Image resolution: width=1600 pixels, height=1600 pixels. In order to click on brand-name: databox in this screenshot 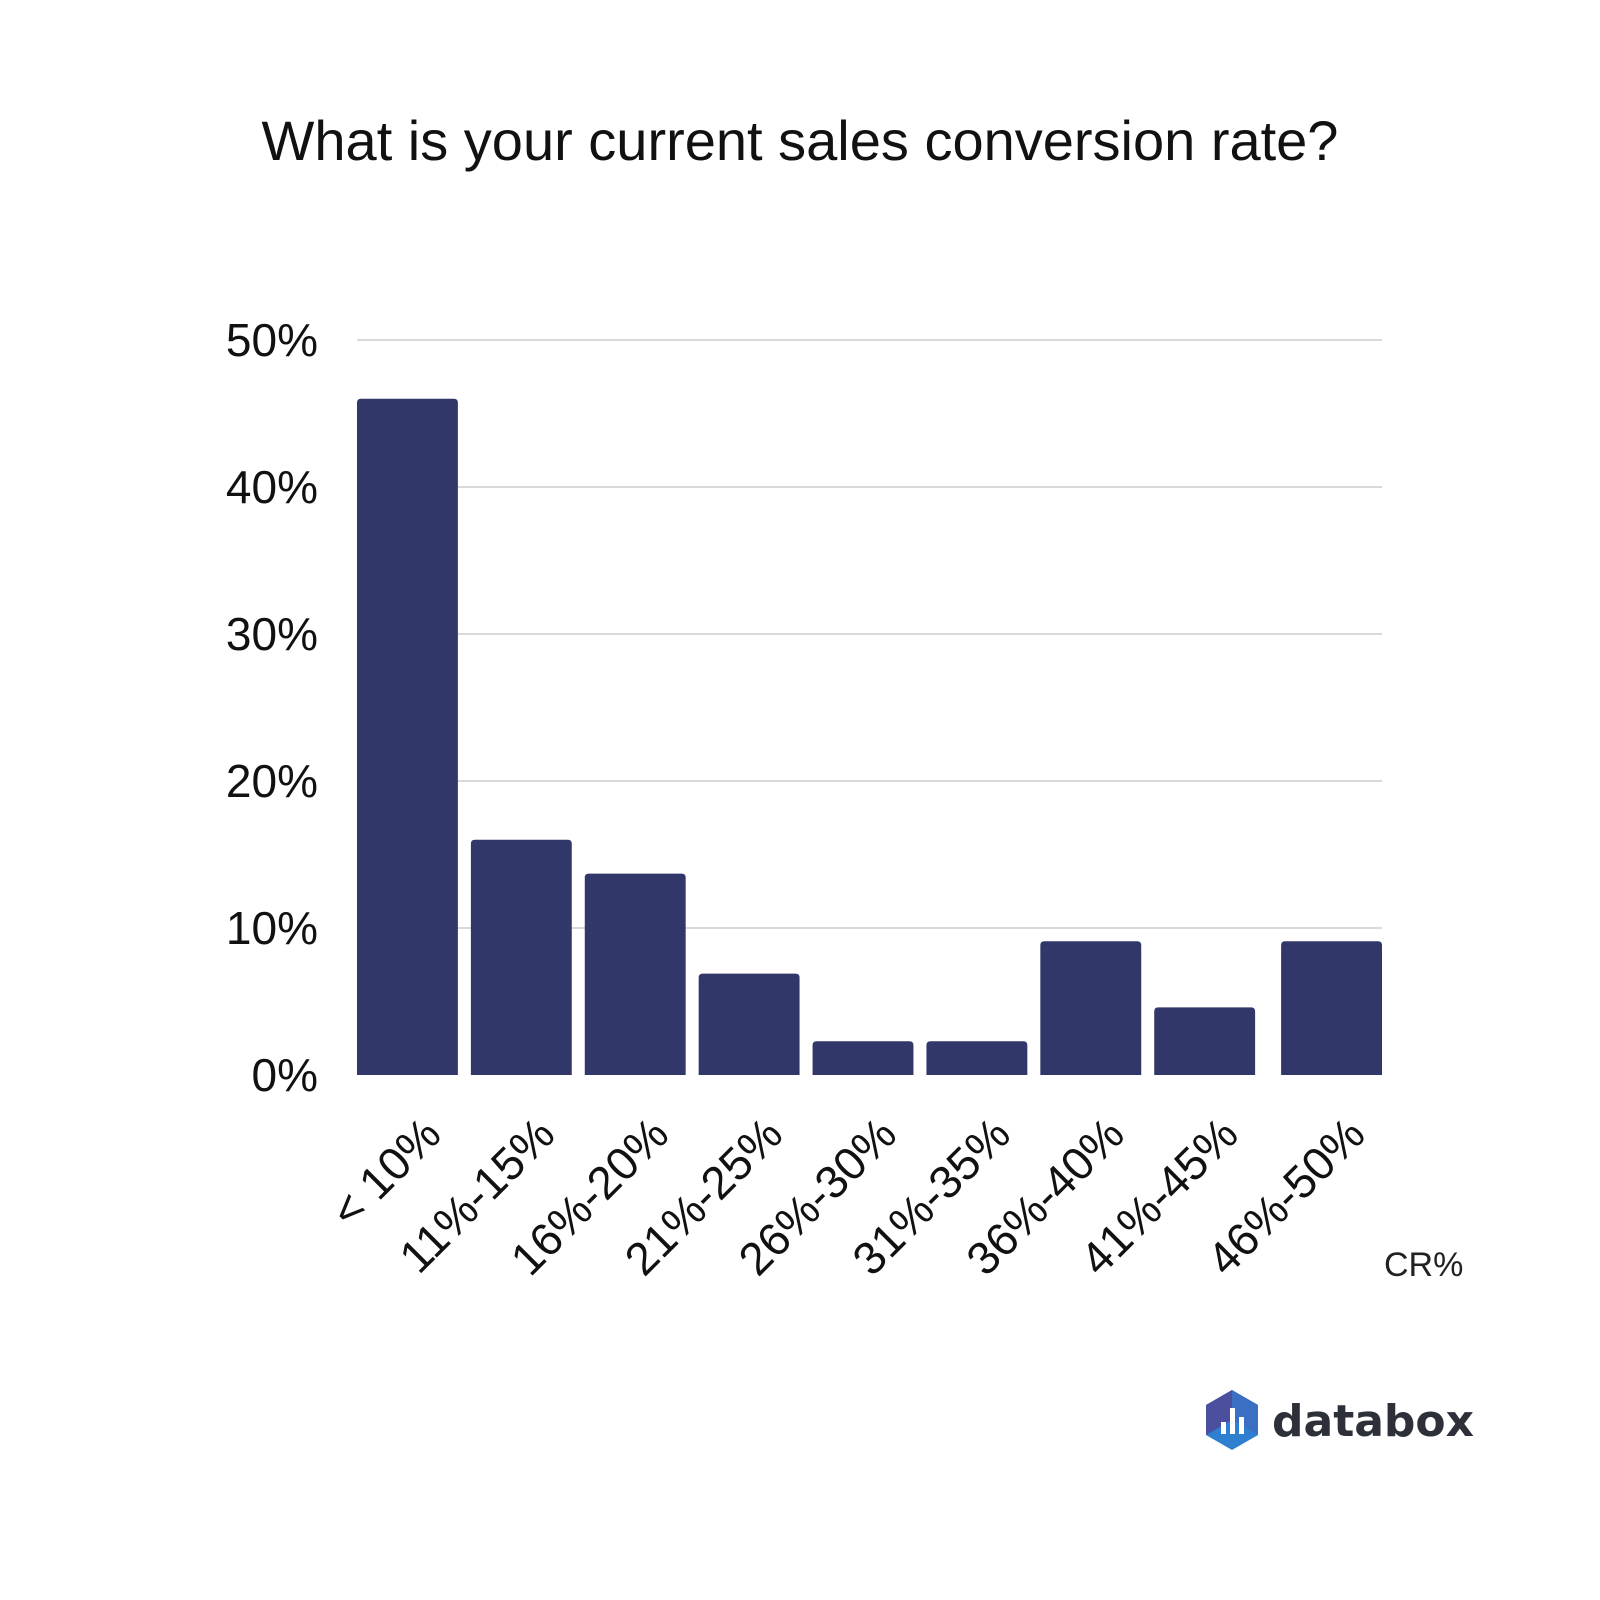, I will do `click(1373, 1421)`.